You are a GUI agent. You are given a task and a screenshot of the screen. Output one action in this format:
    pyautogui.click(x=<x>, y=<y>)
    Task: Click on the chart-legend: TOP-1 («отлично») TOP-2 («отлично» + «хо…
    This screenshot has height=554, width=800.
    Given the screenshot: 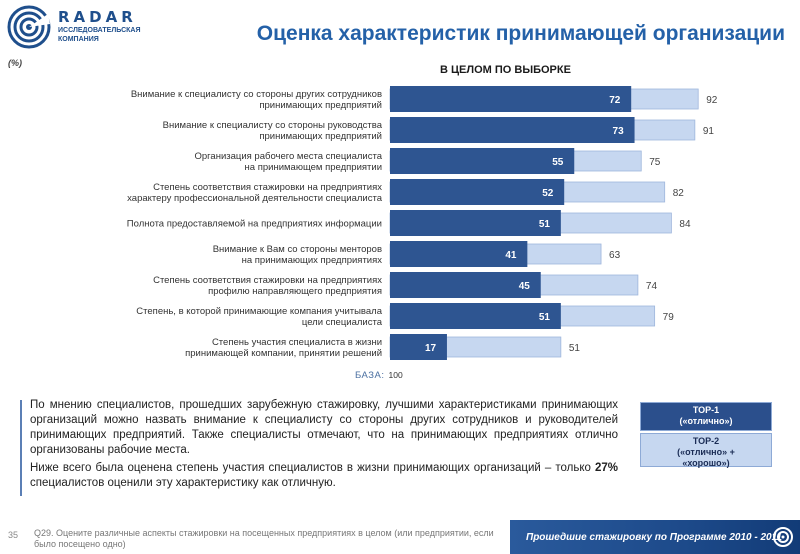 What is the action you would take?
    pyautogui.click(x=706, y=435)
    